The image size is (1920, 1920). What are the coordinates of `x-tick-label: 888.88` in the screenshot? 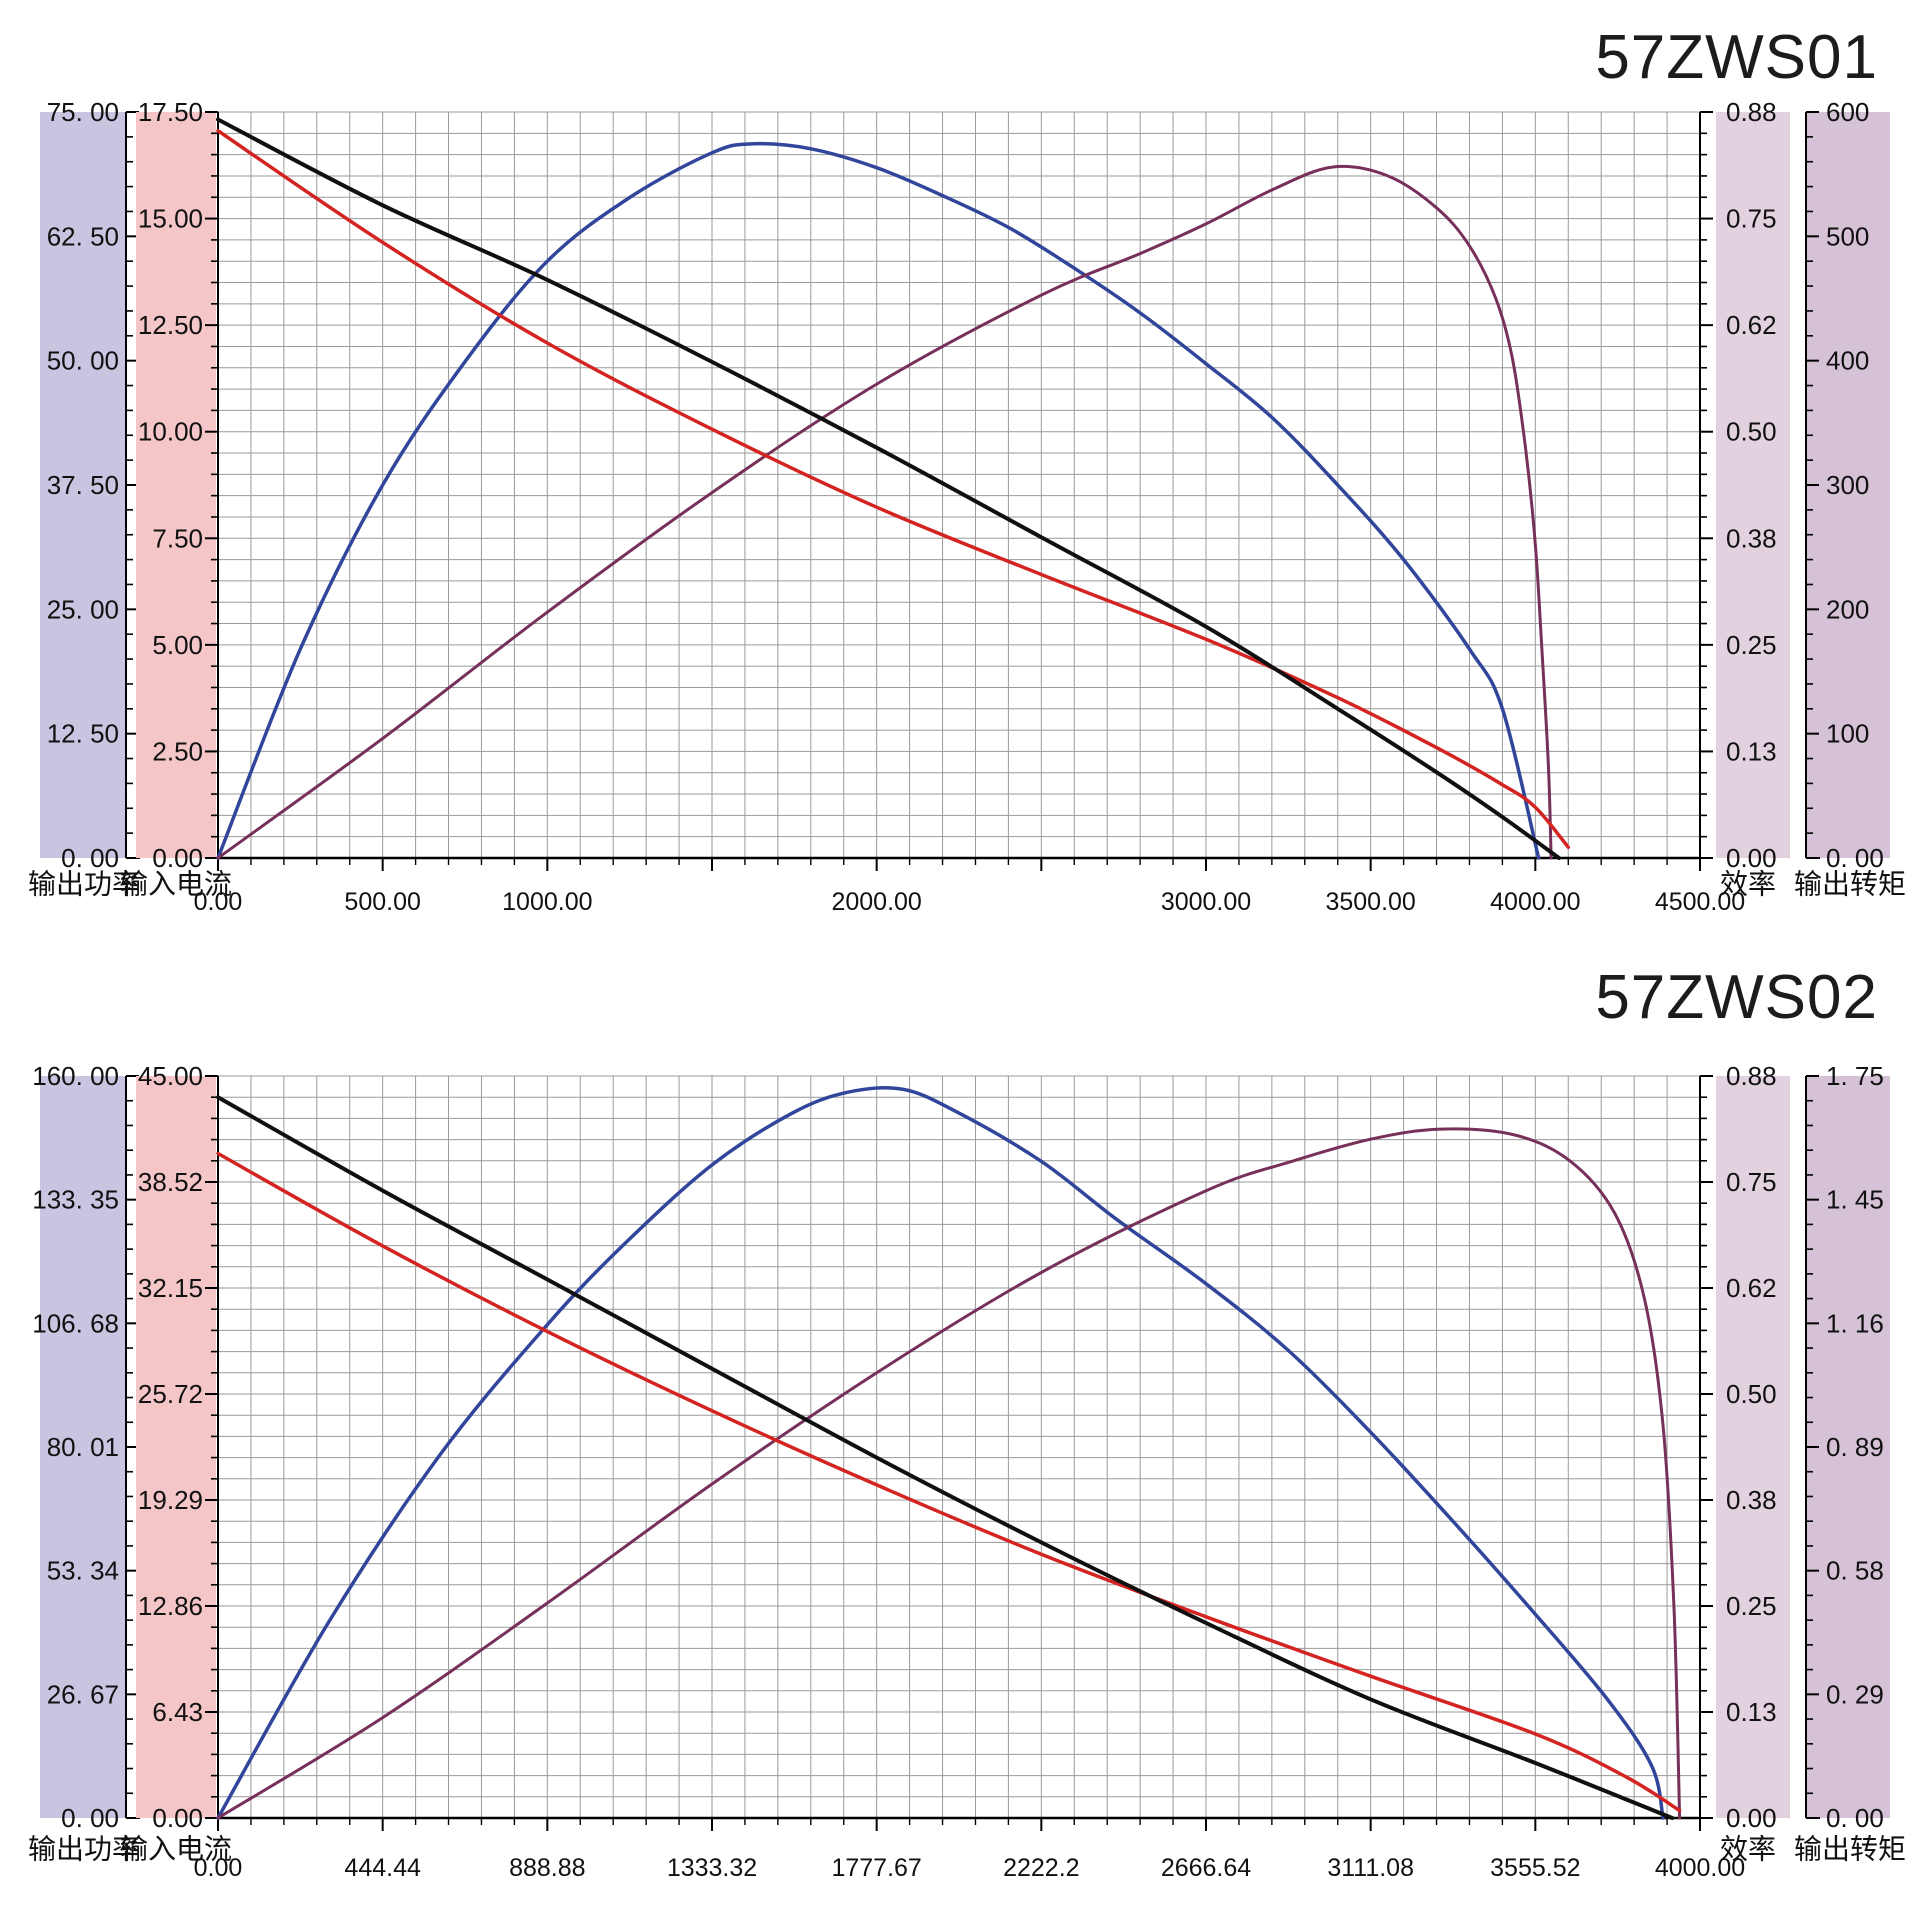 It's located at (547, 1868).